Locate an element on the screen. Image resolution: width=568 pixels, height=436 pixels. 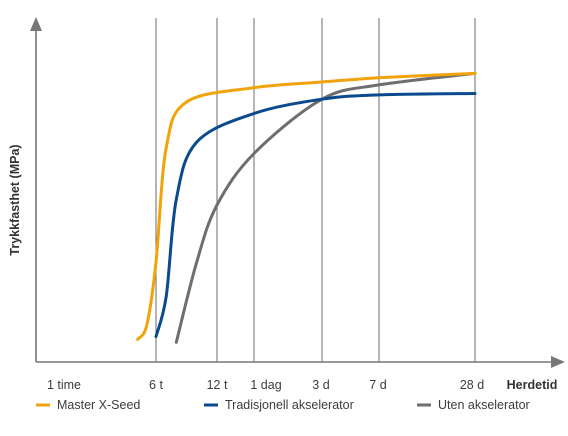
y-axis-arrow-icon is located at coordinates (36, 24).